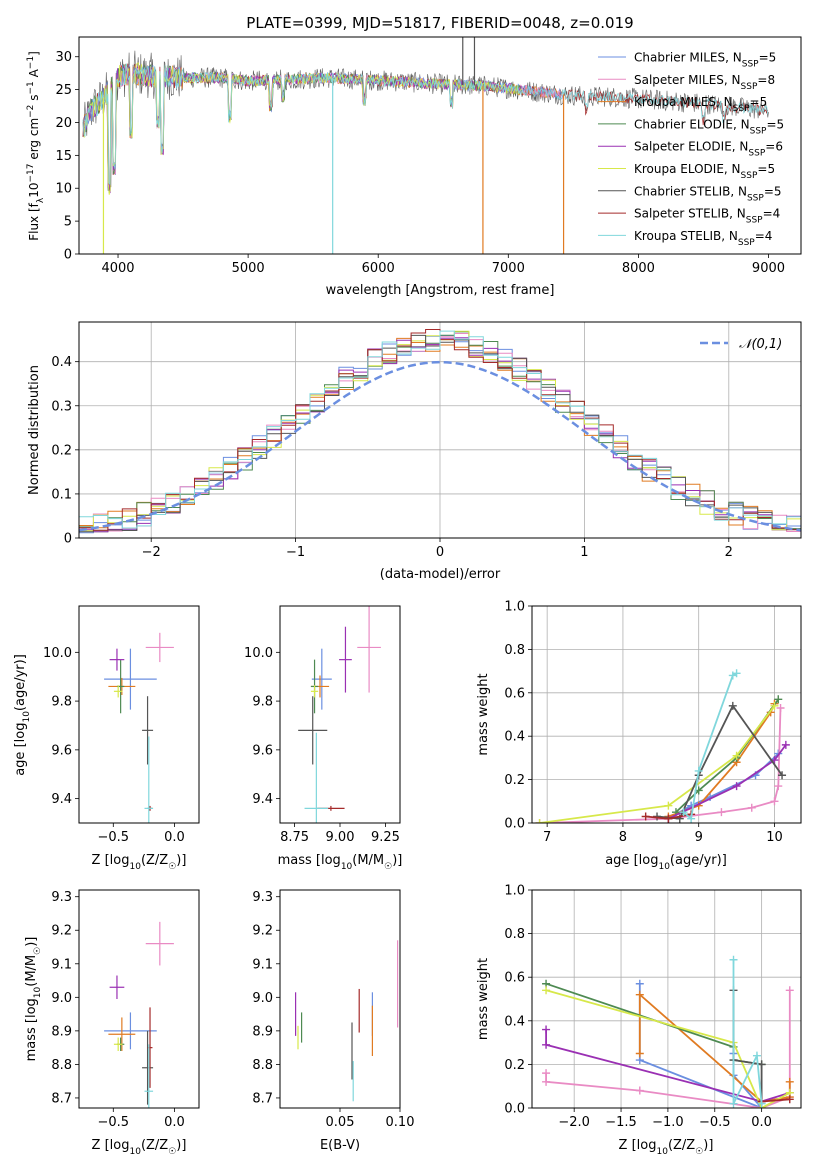  What do you see at coordinates (789, 1099) in the screenshot?
I see `series-salpeter-stelib-marker` at bounding box center [789, 1099].